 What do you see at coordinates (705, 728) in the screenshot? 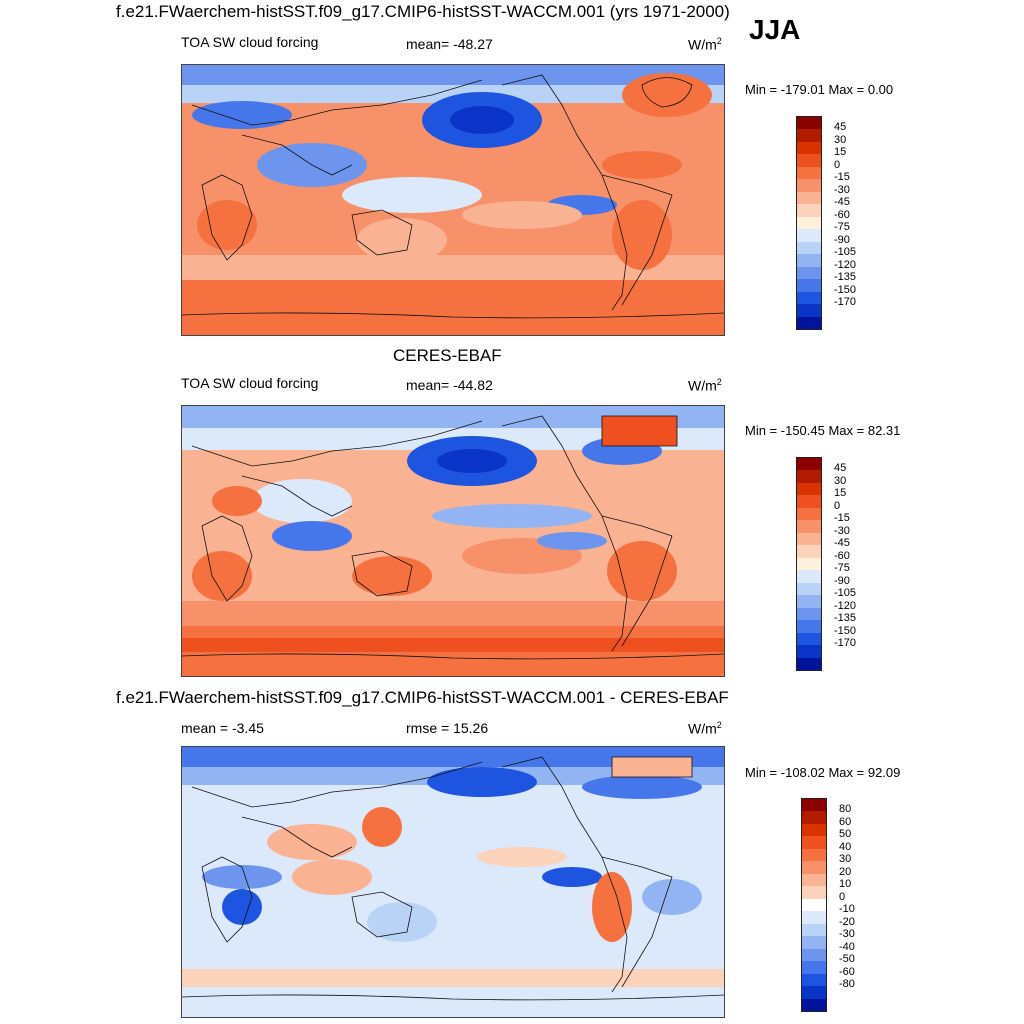
I see `panel3-unit-label: W/m2` at bounding box center [705, 728].